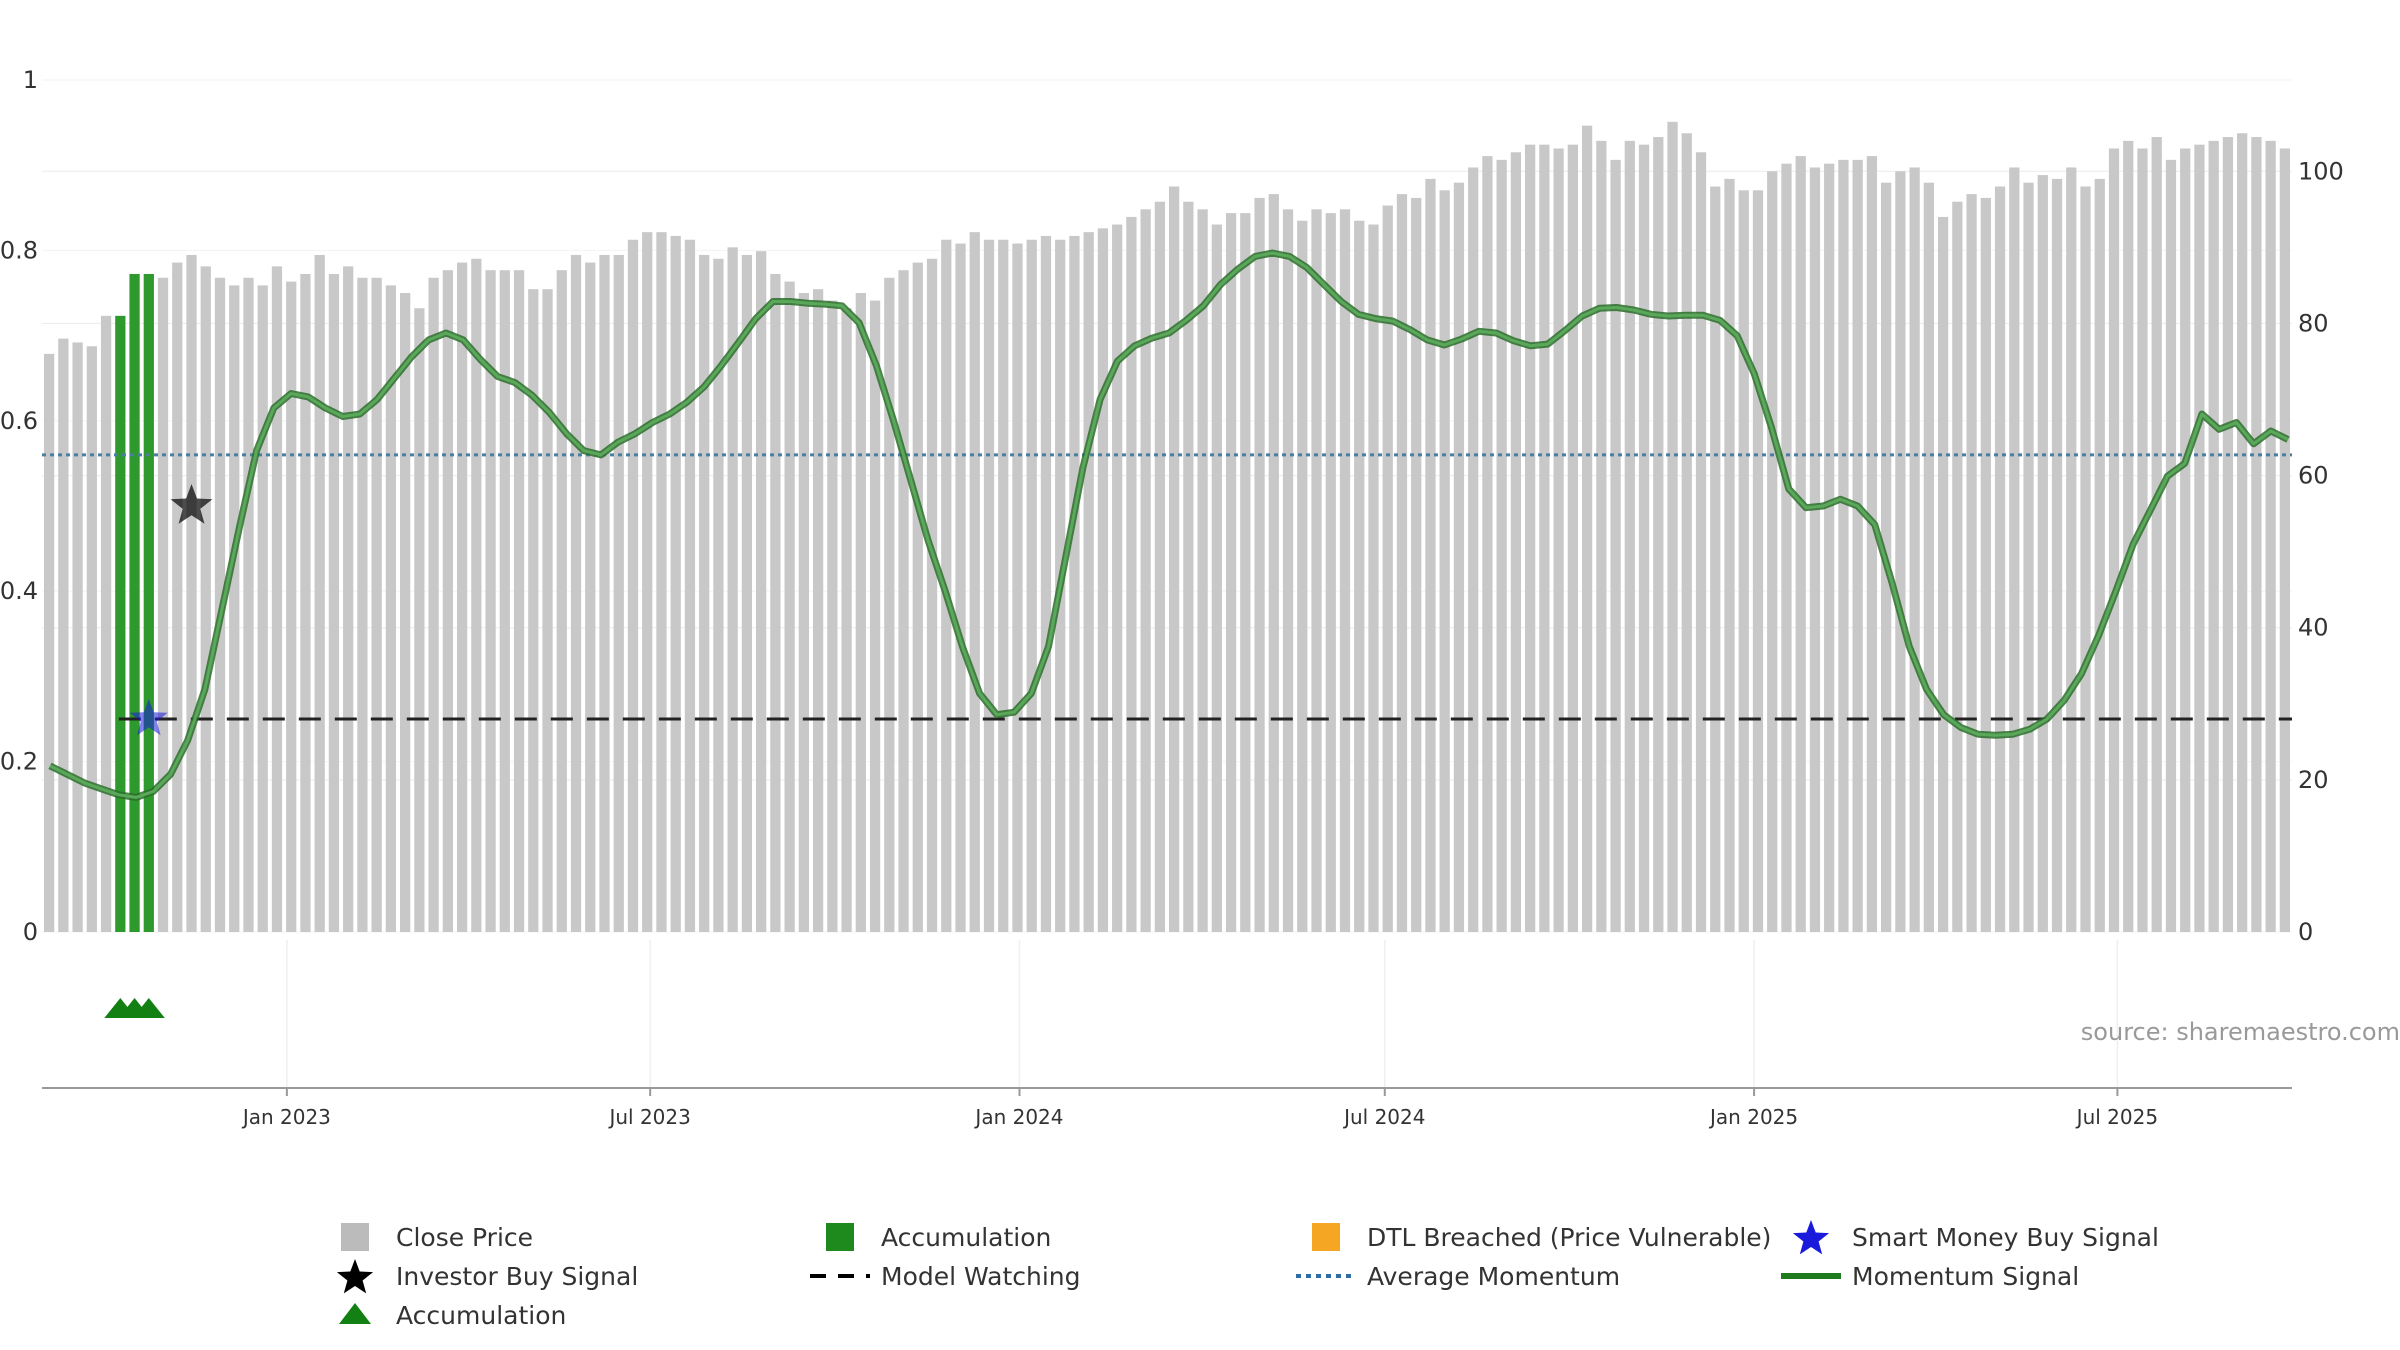 The height and width of the screenshot is (1350, 2400). I want to click on source-label: source: sharemaestro.com, so click(2240, 1032).